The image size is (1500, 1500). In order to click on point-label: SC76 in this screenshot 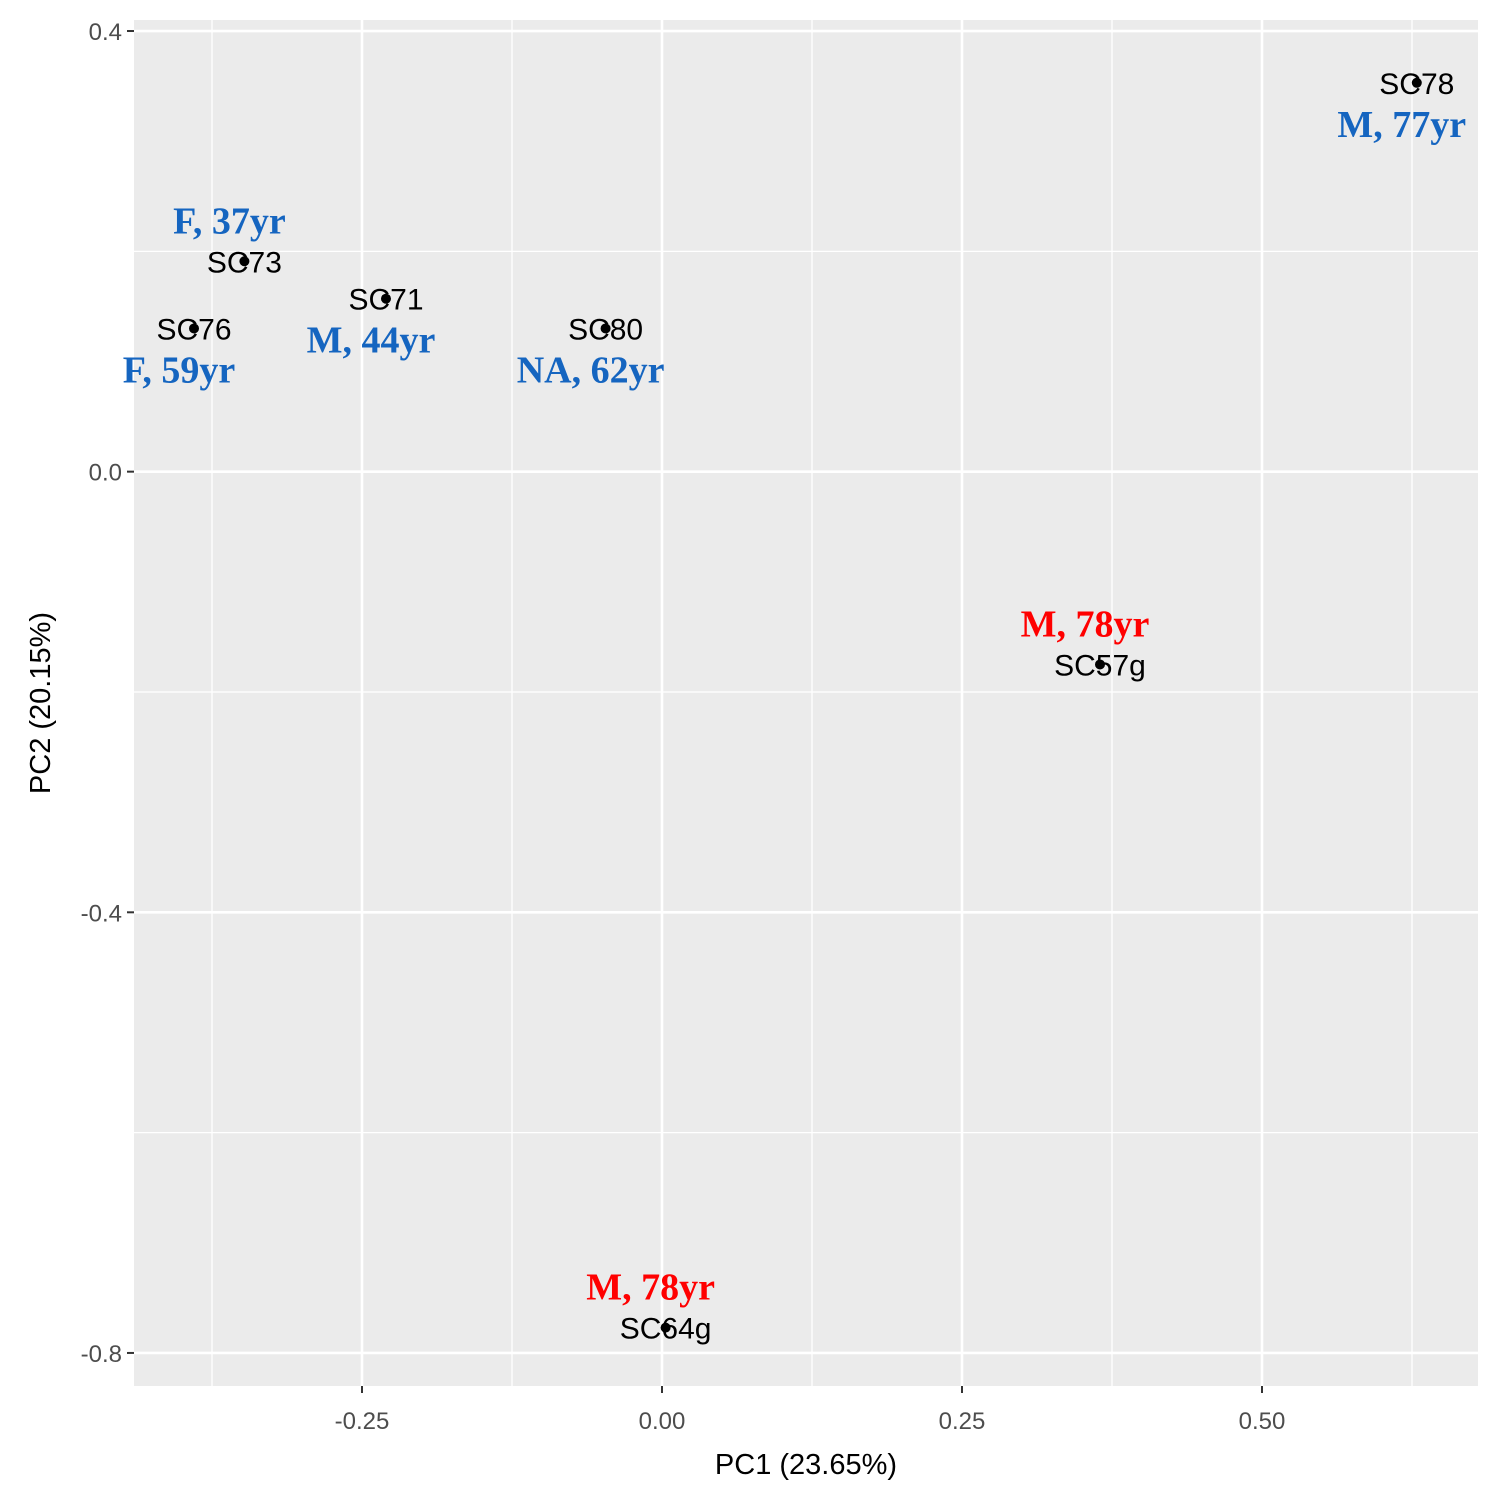, I will do `click(193, 329)`.